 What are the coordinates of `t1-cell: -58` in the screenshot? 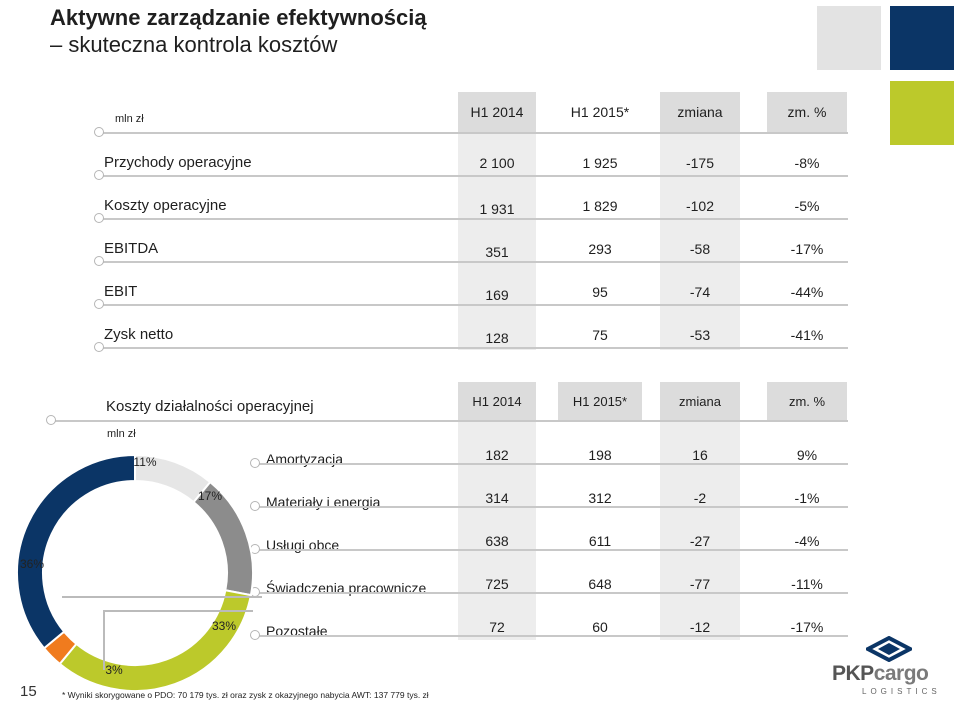 It's located at (700, 249).